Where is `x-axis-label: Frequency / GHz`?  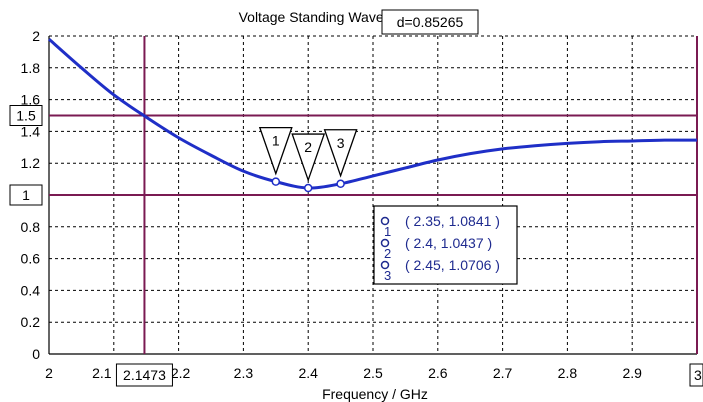
x-axis-label: Frequency / GHz is located at coordinates (375, 394).